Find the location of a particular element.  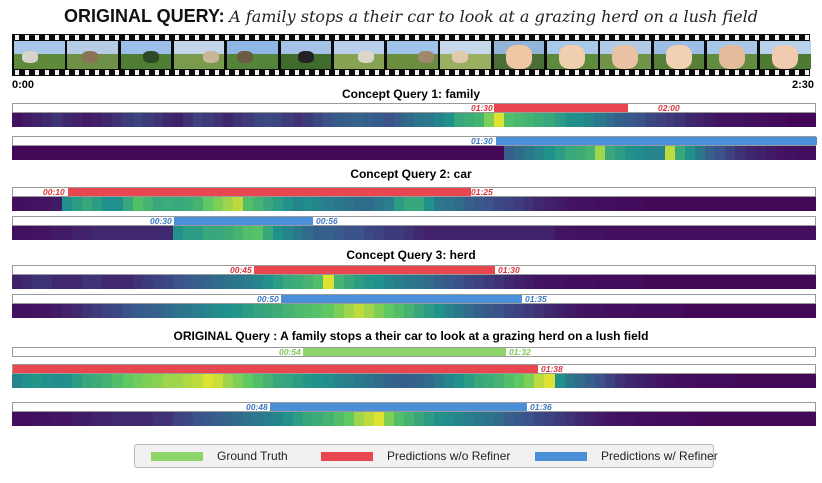

original-query-label: ORIGINAL QUERY: is located at coordinates (144, 16).